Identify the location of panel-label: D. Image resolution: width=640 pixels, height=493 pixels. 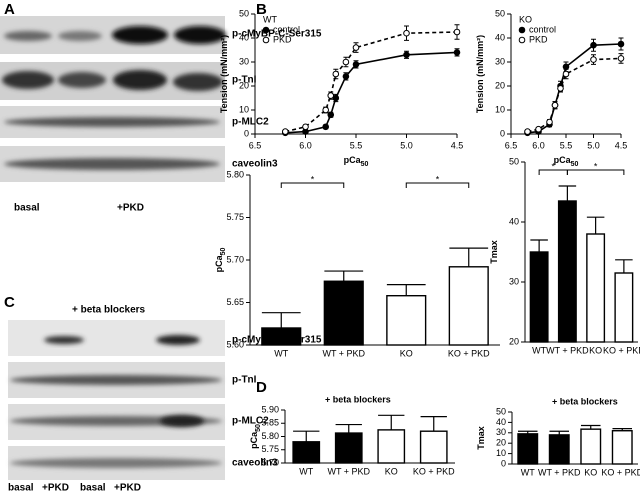
(261, 387).